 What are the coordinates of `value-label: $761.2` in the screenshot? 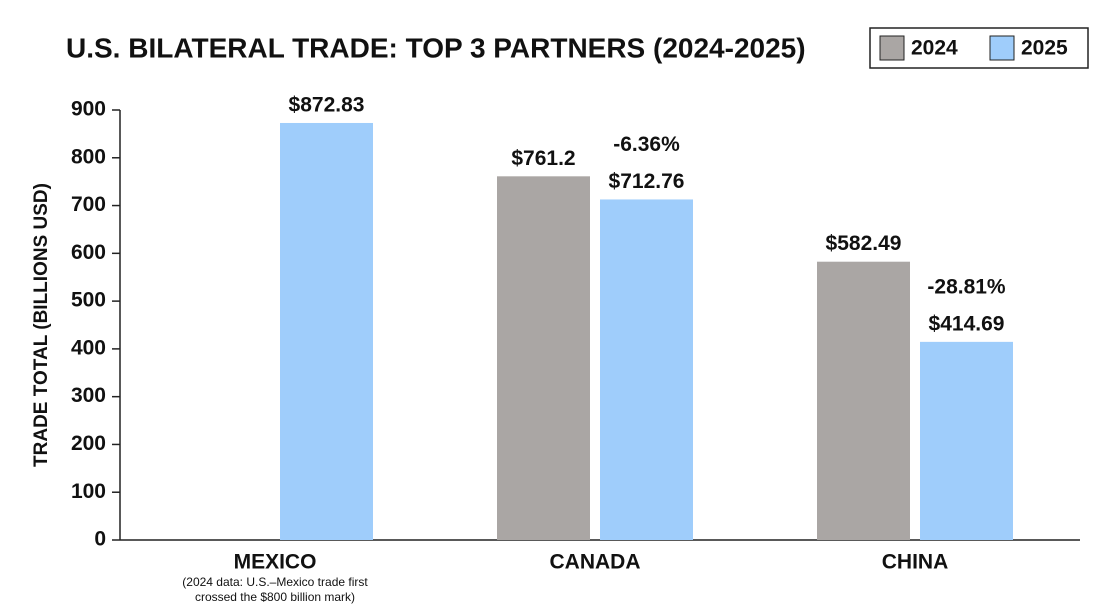 It's located at (543, 158).